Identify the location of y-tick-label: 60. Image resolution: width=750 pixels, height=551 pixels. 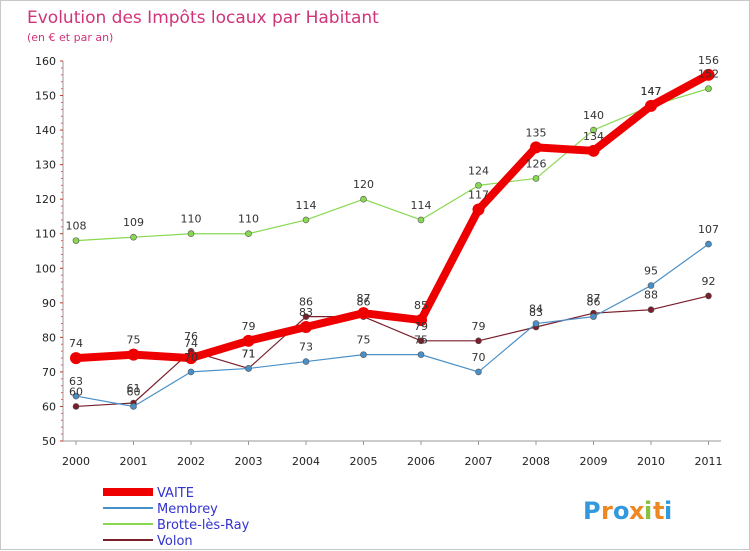
(49, 406).